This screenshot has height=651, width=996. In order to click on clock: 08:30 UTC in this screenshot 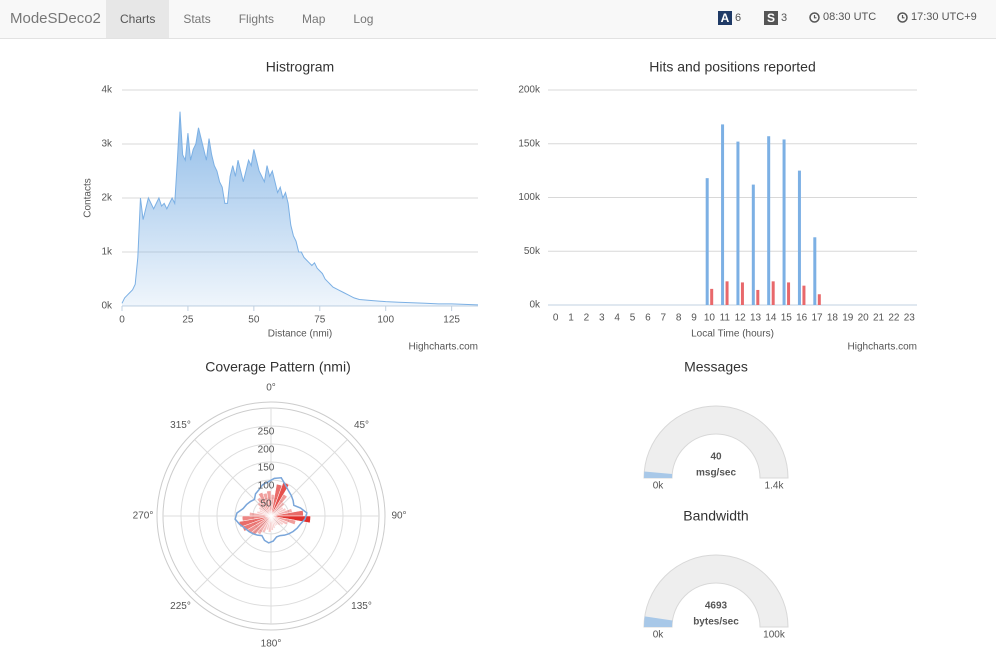, I will do `click(842, 17)`.